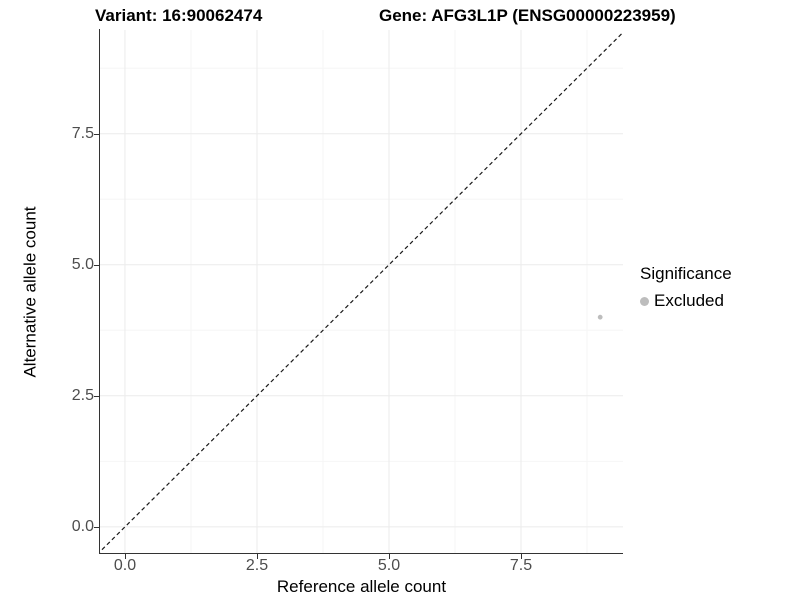 This screenshot has height=600, width=800. What do you see at coordinates (82, 133) in the screenshot?
I see `y-tick-label: 7.5` at bounding box center [82, 133].